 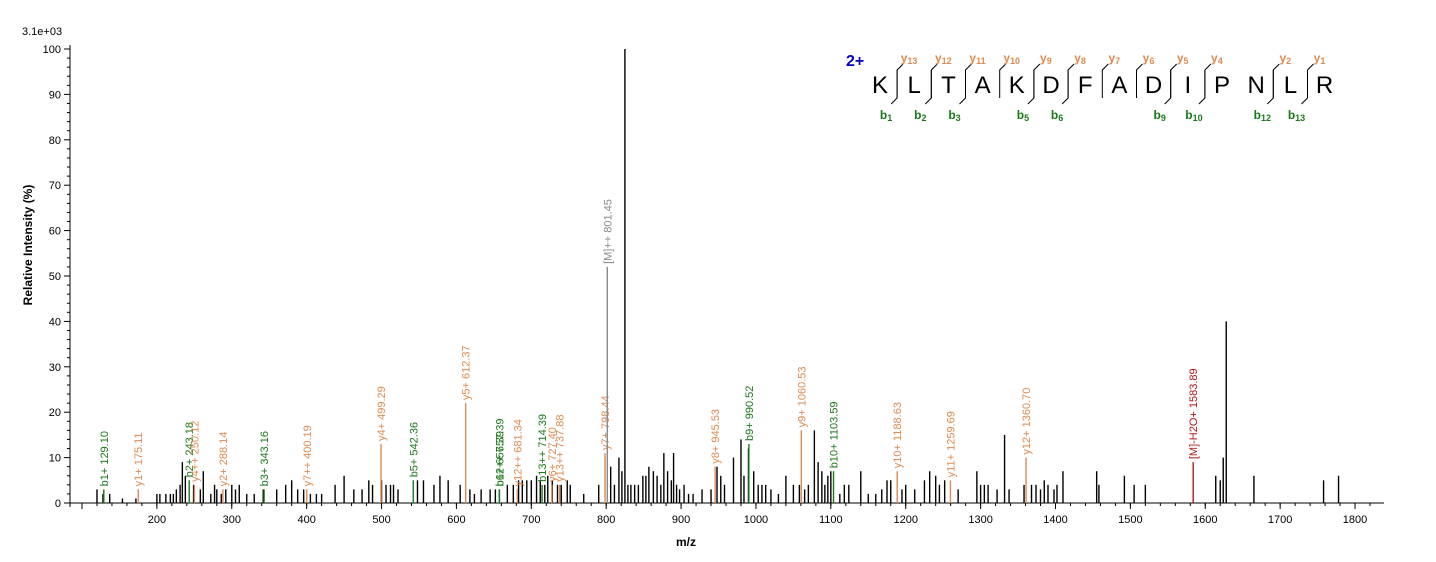 I want to click on peak-label: b2+ 243.18, so click(x=190, y=449).